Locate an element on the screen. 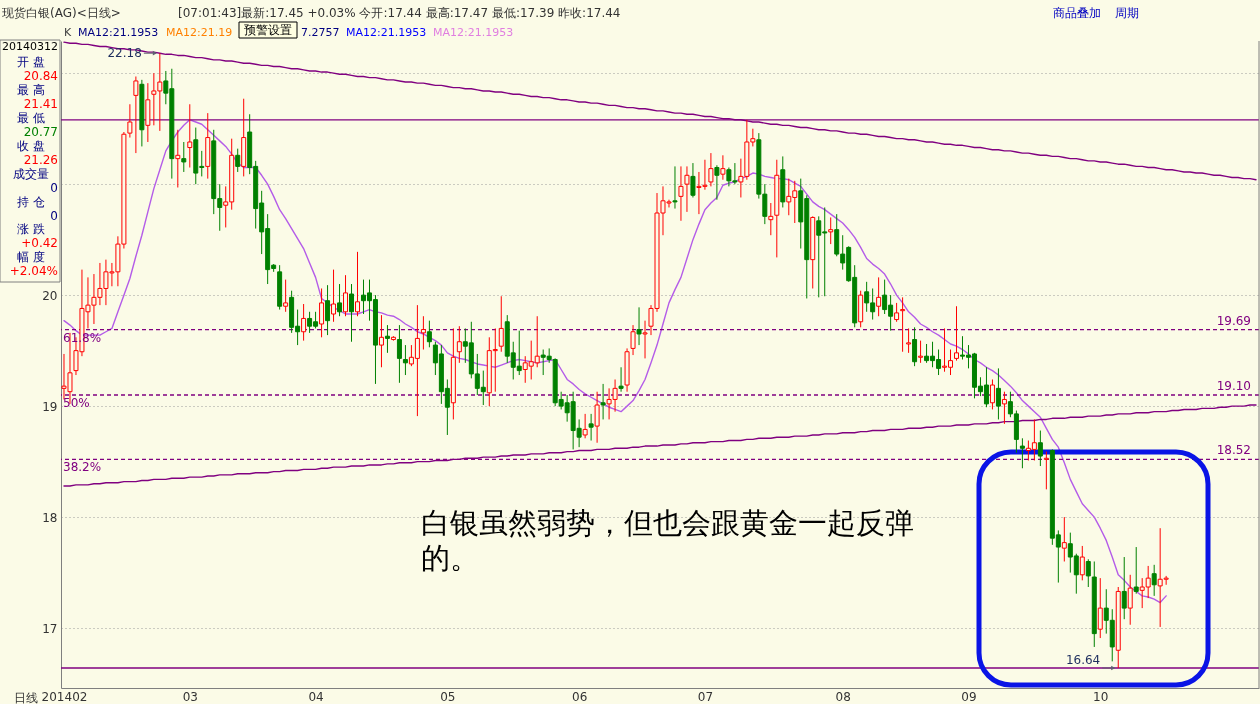 The height and width of the screenshot is (704, 1260). x-tick-label: 05 is located at coordinates (448, 696).